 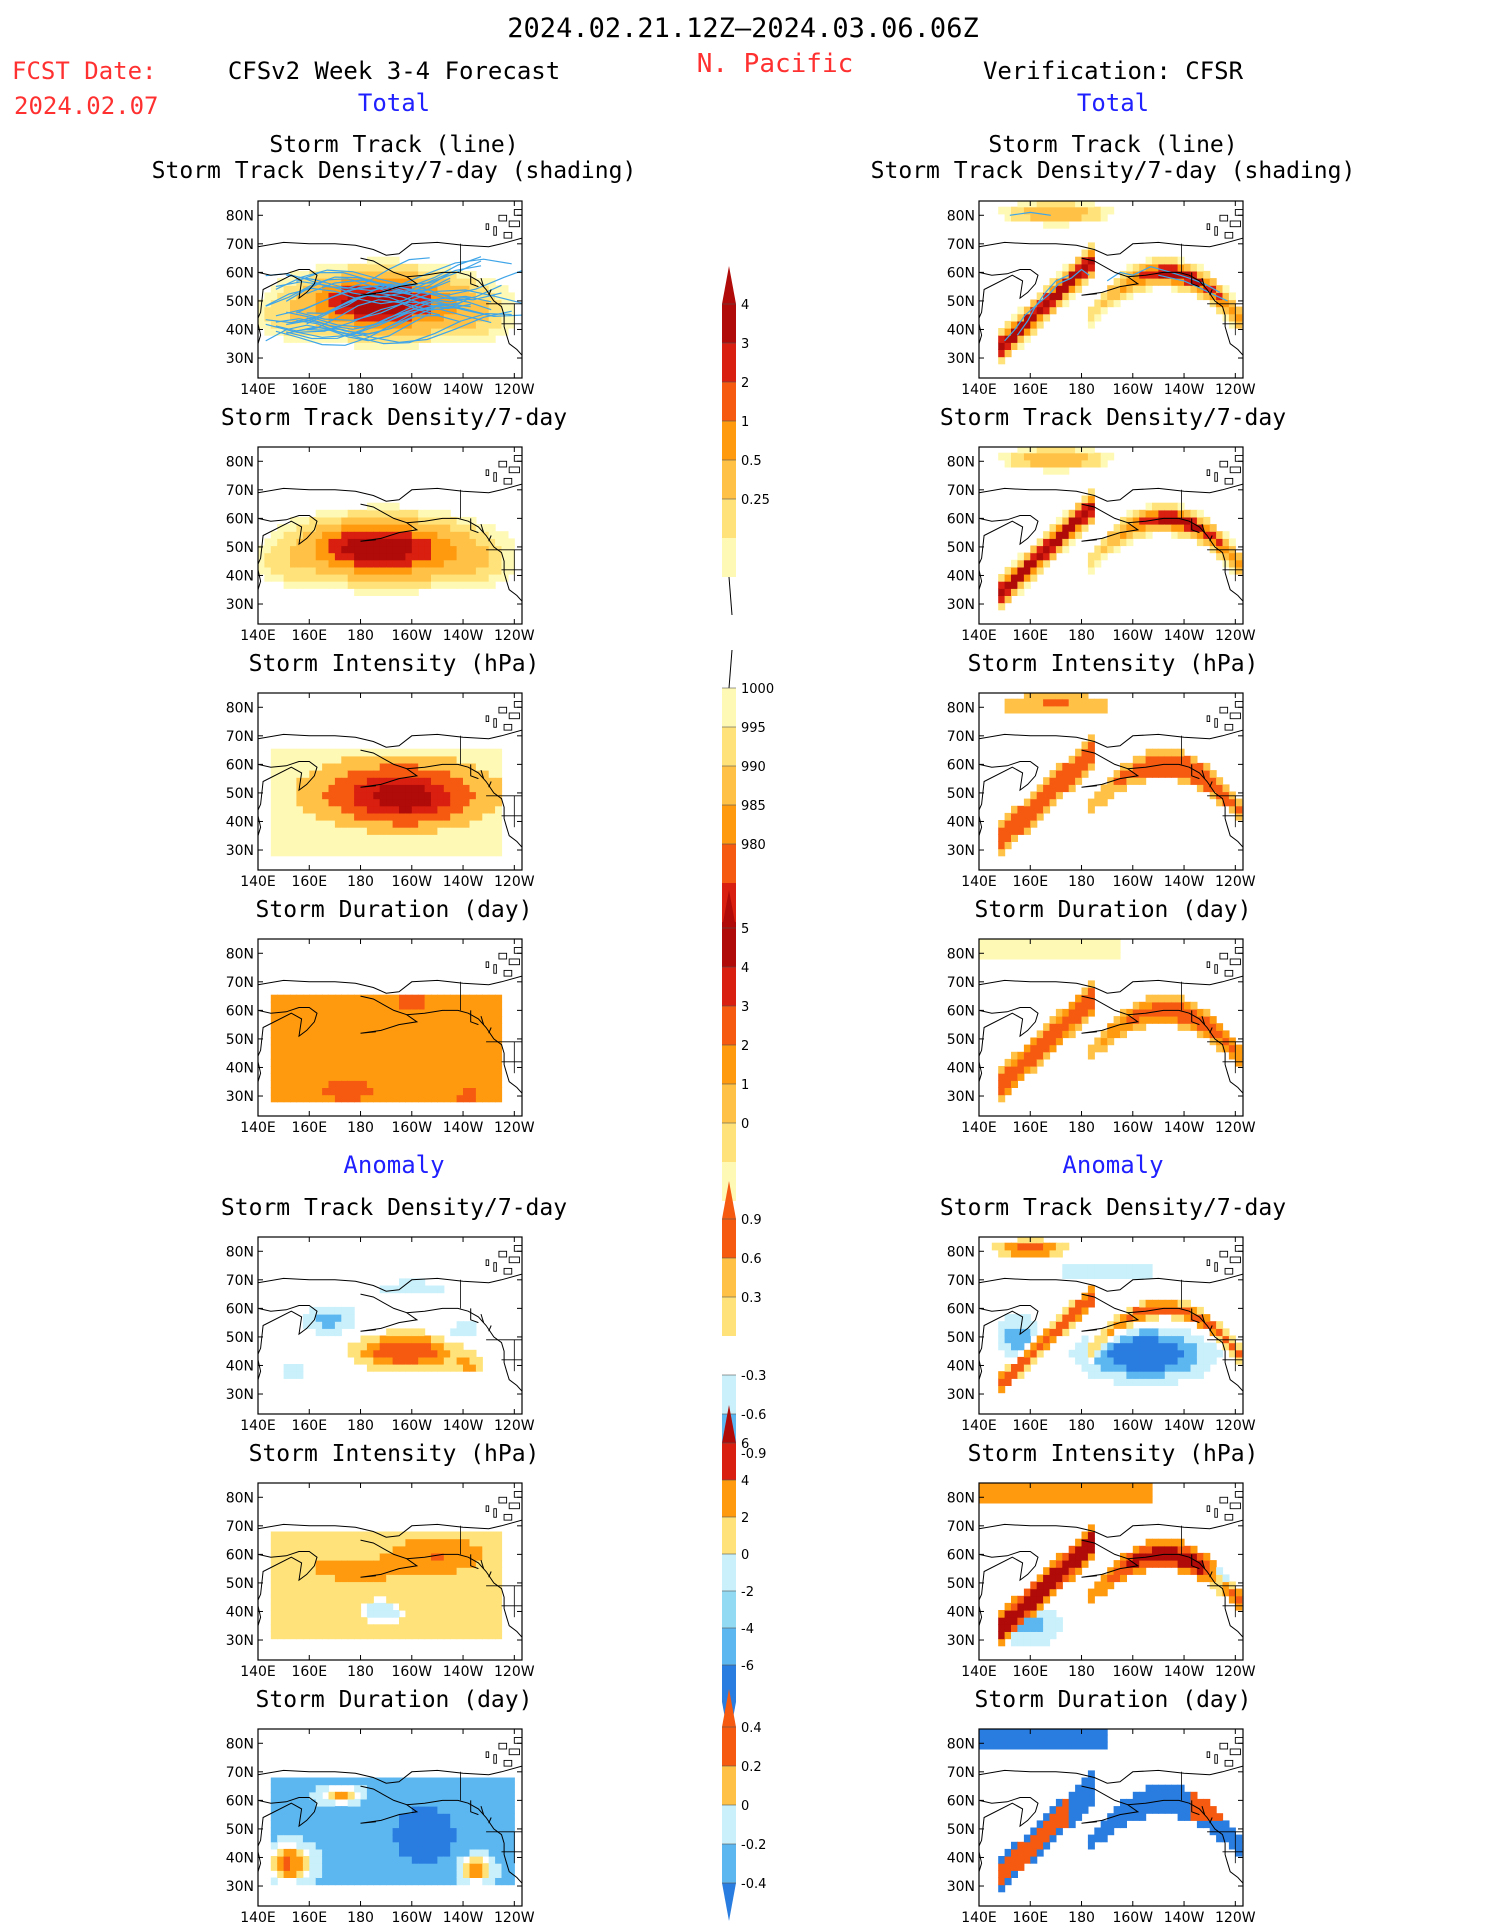 I want to click on title-duration-anom-left: Storm Duration (day), so click(x=394, y=1700).